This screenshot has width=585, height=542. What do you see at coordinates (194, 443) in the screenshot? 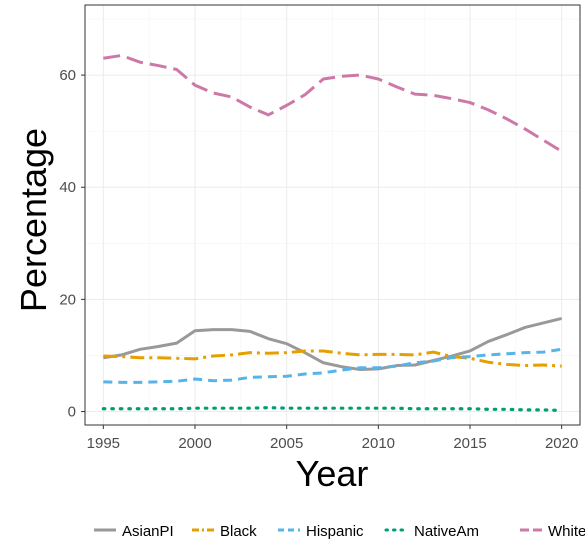
I see `x-tick-label: 2000` at bounding box center [194, 443].